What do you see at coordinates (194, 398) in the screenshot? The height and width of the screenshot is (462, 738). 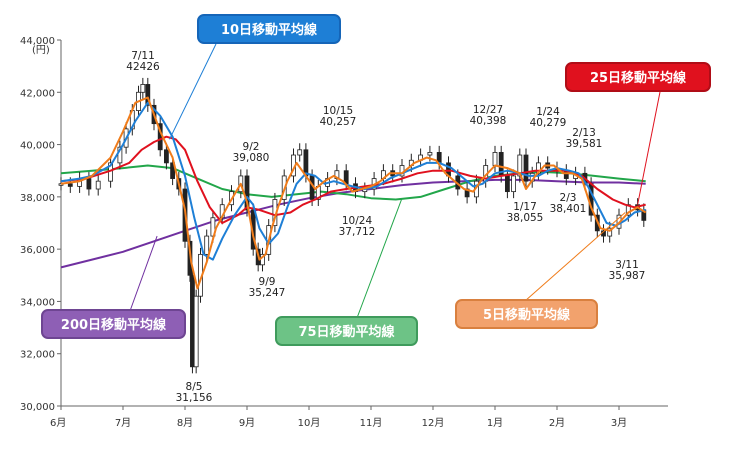 I see `annotation-value: 31,156` at bounding box center [194, 398].